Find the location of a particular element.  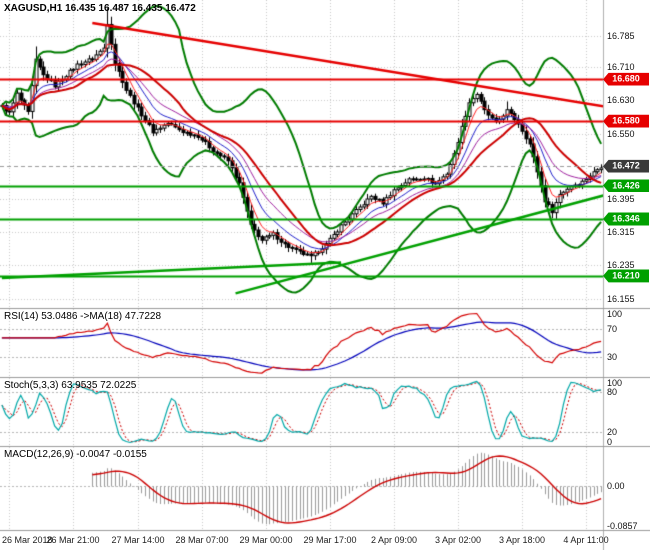

price-axis-tick: 16.550 is located at coordinates (621, 133).